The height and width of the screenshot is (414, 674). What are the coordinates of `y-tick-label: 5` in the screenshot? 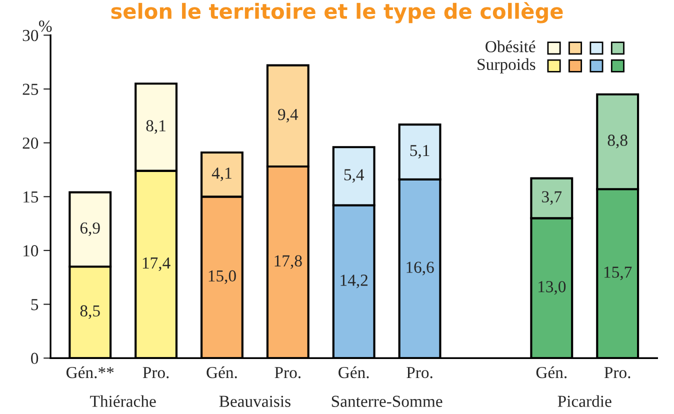 It's located at (34, 304).